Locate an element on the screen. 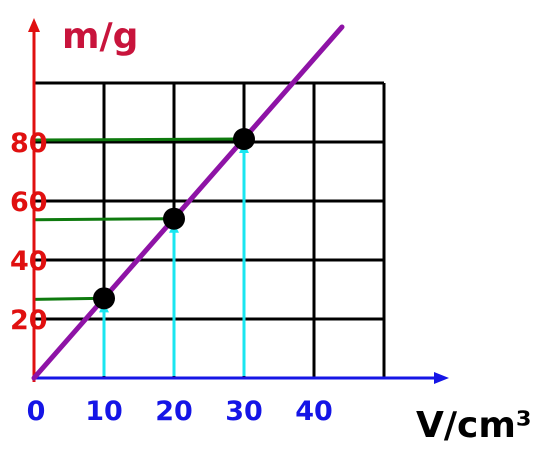  x-tick-label-30: 30 is located at coordinates (244, 411).